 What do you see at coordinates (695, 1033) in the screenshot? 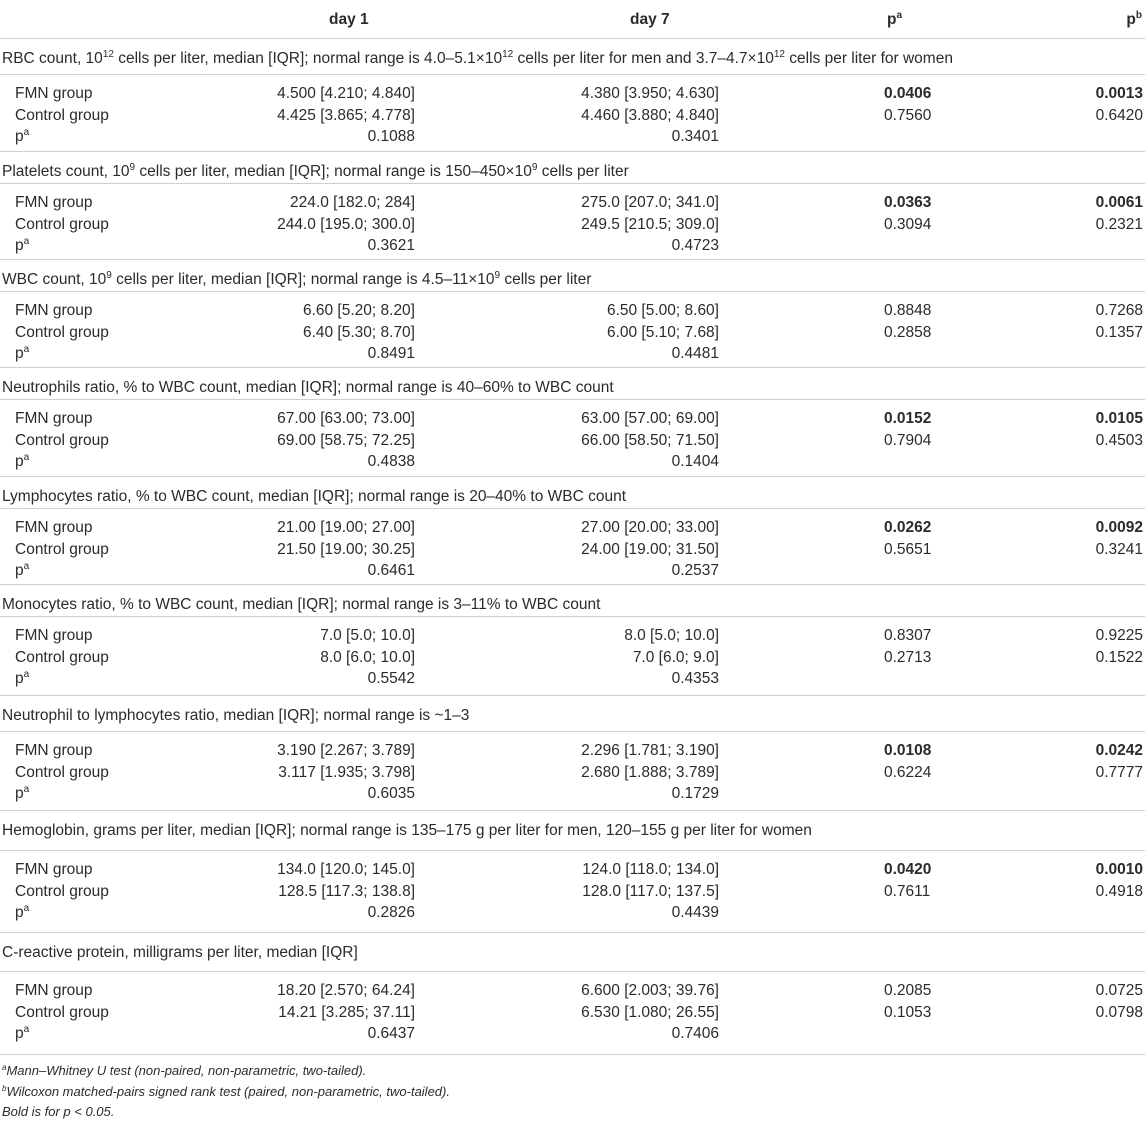
I see `day7-p-value: 0.7406` at bounding box center [695, 1033].